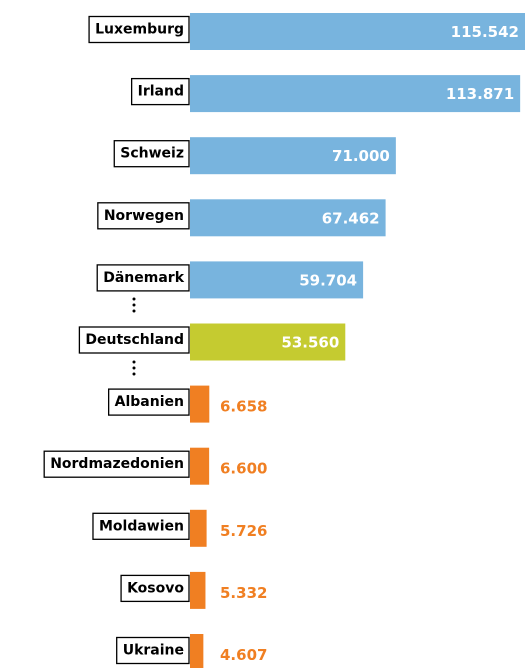 This screenshot has height=668, width=525. What do you see at coordinates (134, 336) in the screenshot?
I see `ellipsis` at bounding box center [134, 336].